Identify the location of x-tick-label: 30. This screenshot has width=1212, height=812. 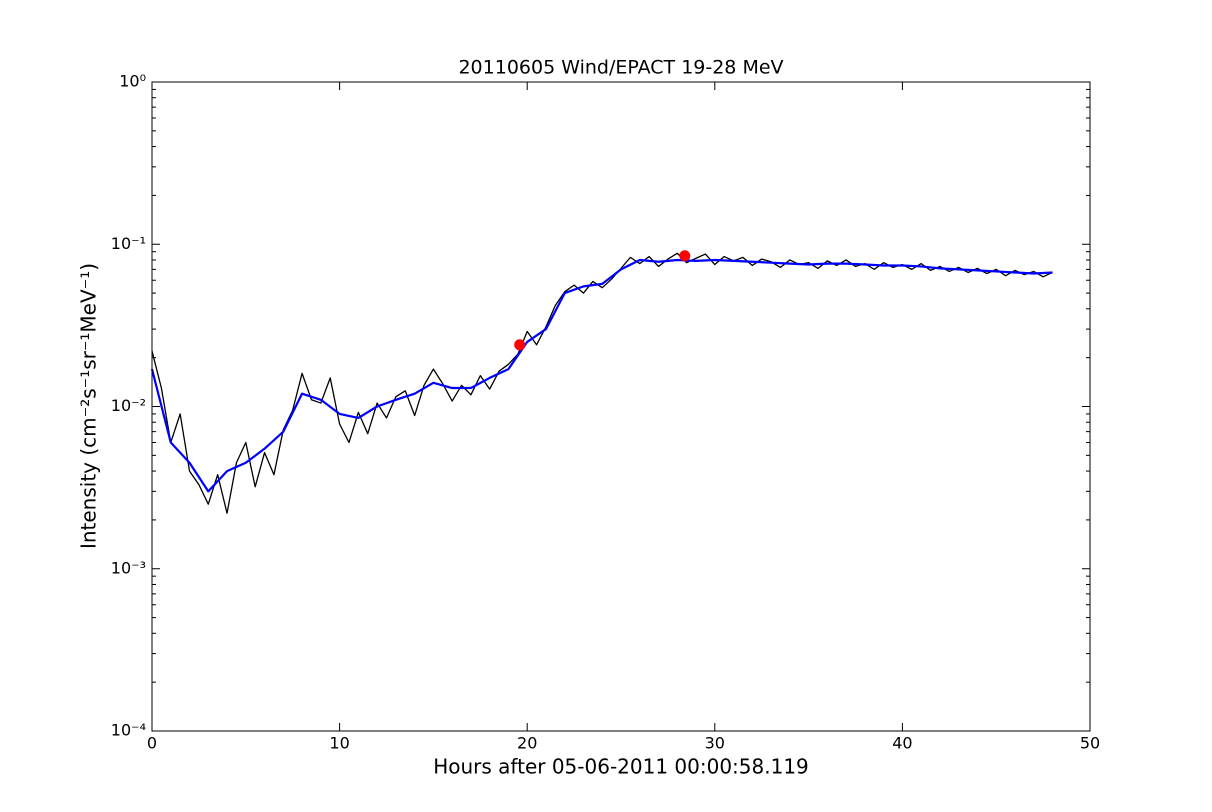
(715, 743).